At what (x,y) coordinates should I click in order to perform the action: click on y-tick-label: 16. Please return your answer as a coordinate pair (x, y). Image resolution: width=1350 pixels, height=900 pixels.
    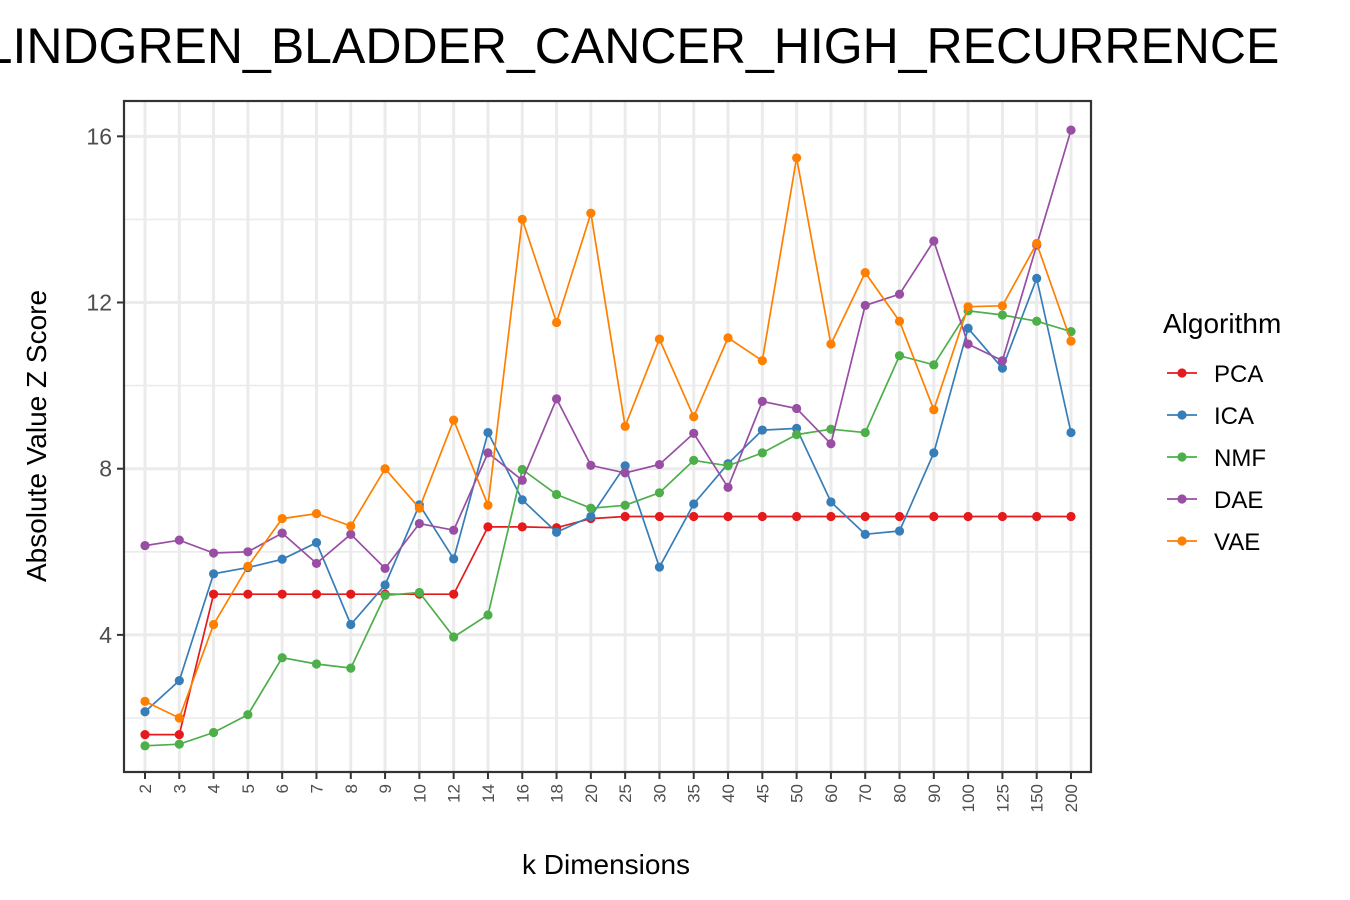
    Looking at the image, I should click on (99, 136).